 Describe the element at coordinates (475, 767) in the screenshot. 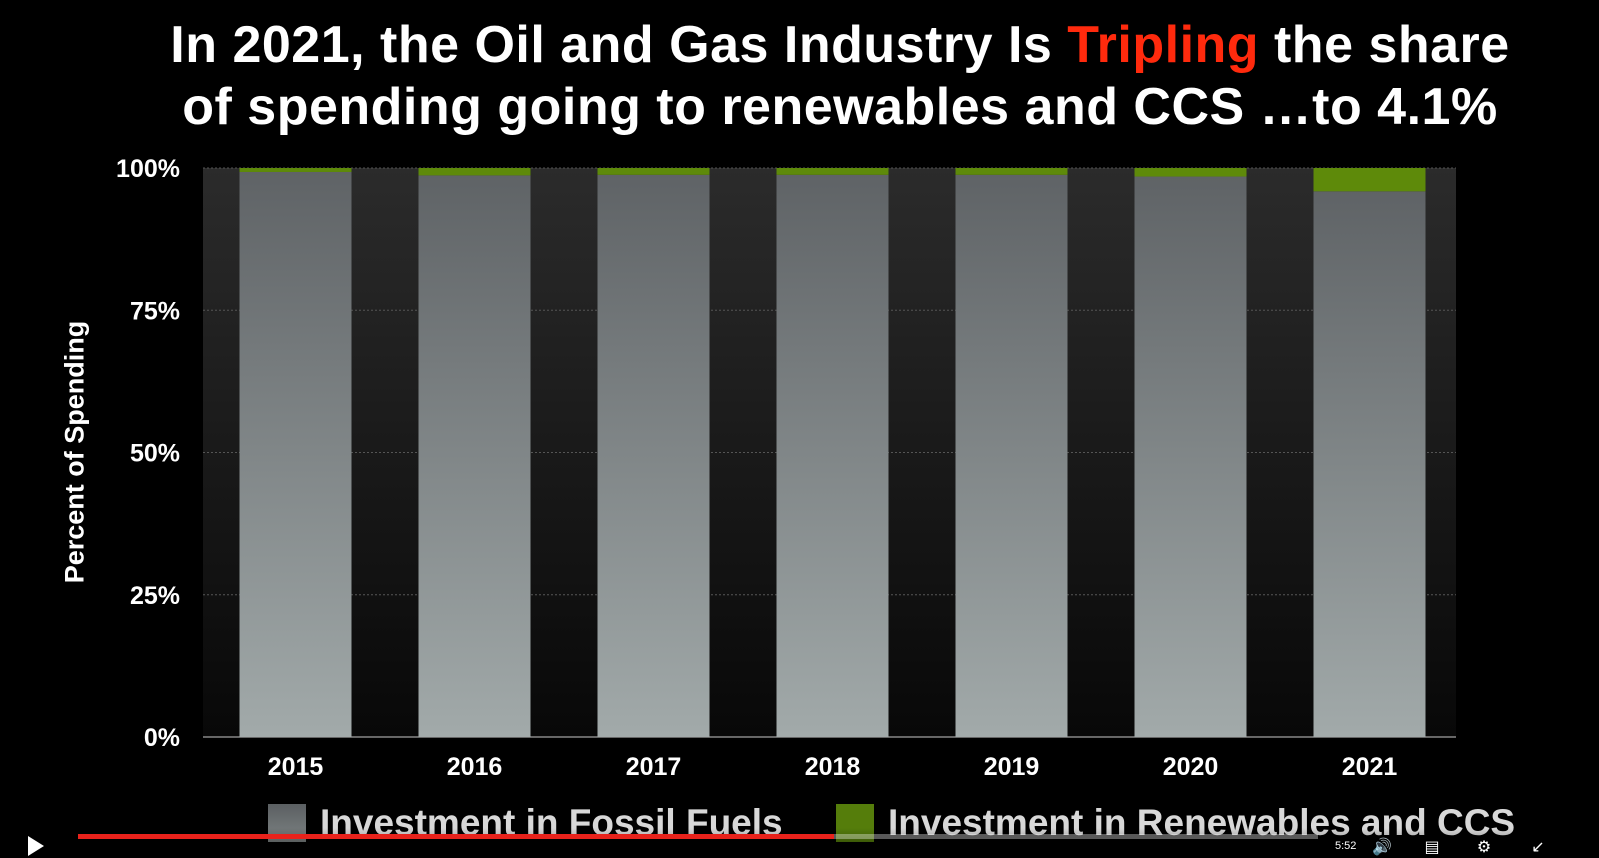

I see `x-tick-label: 2016` at that location.